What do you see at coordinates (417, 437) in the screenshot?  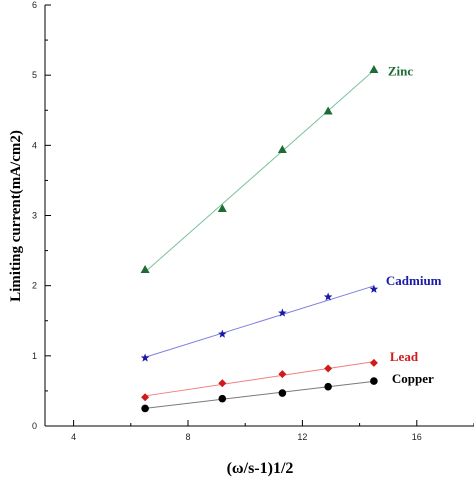 I see `x-tick-label: 16` at bounding box center [417, 437].